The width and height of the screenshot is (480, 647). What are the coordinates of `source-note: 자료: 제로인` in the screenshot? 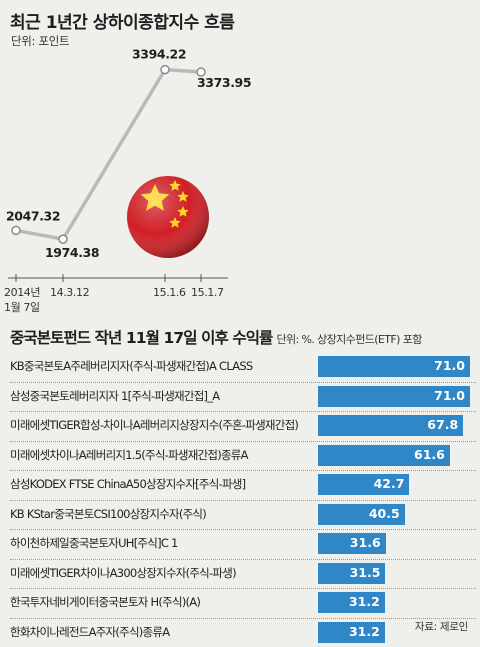 It's located at (441, 627).